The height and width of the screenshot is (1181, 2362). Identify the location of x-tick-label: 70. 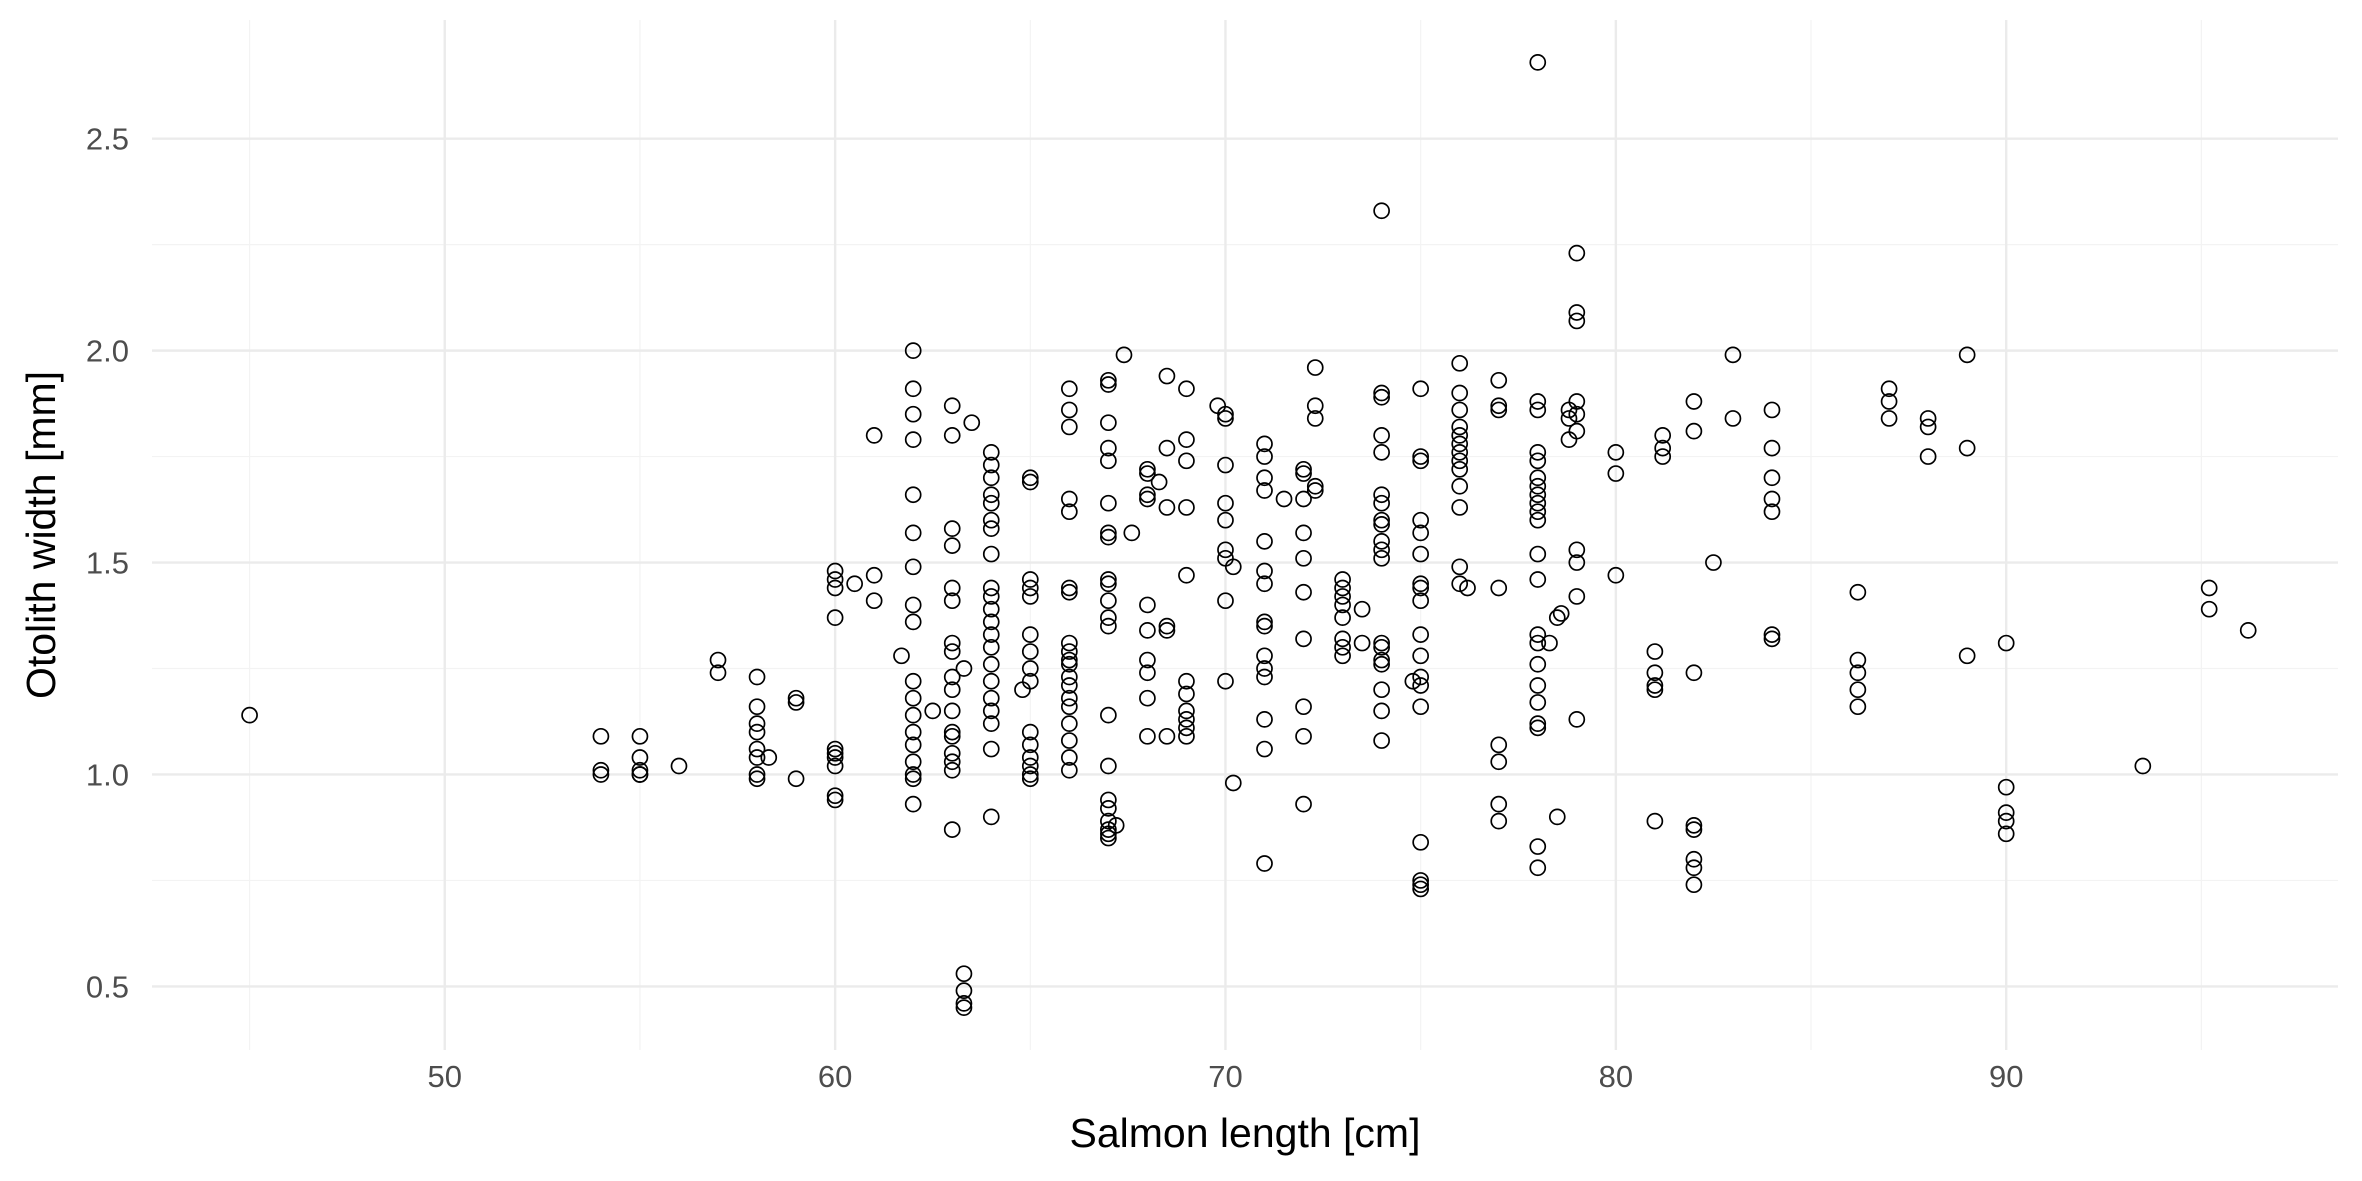
(1225, 1076).